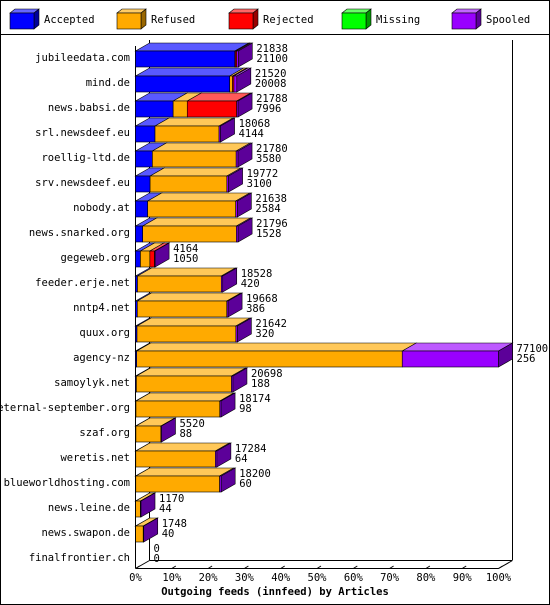 This screenshot has width=550, height=605. What do you see at coordinates (65, 408) in the screenshot?
I see `category-label: eternal-september.org` at bounding box center [65, 408].